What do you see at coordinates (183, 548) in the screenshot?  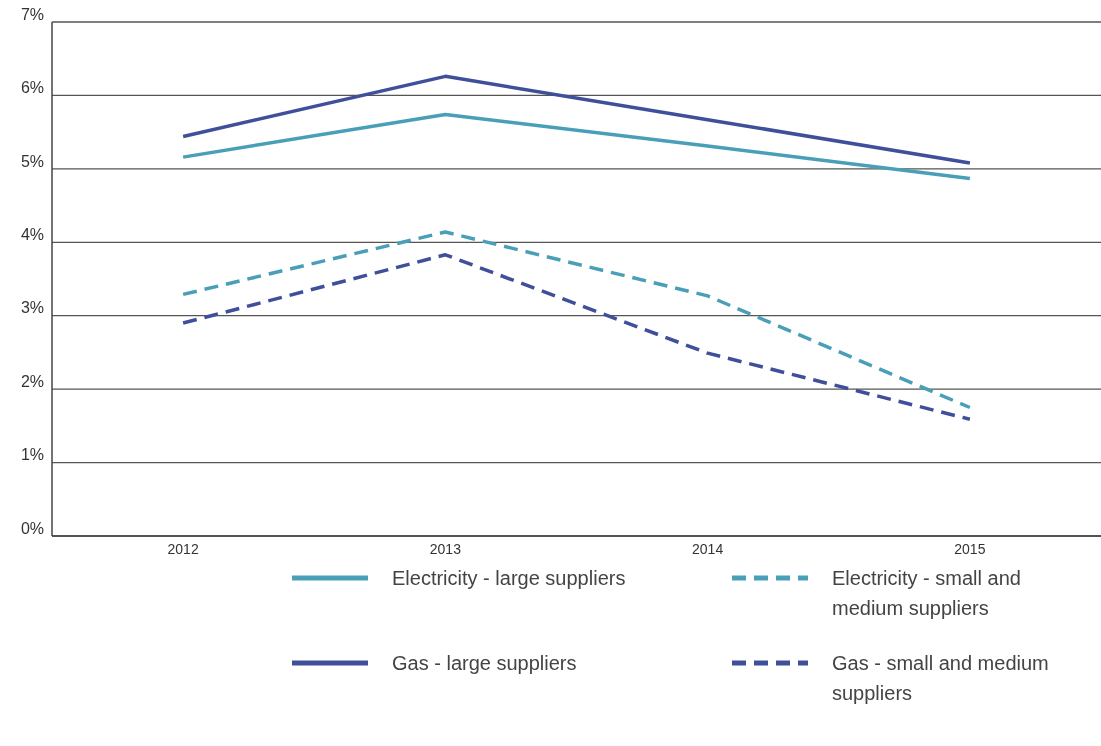 I see `x-tick-label: 2012` at bounding box center [183, 548].